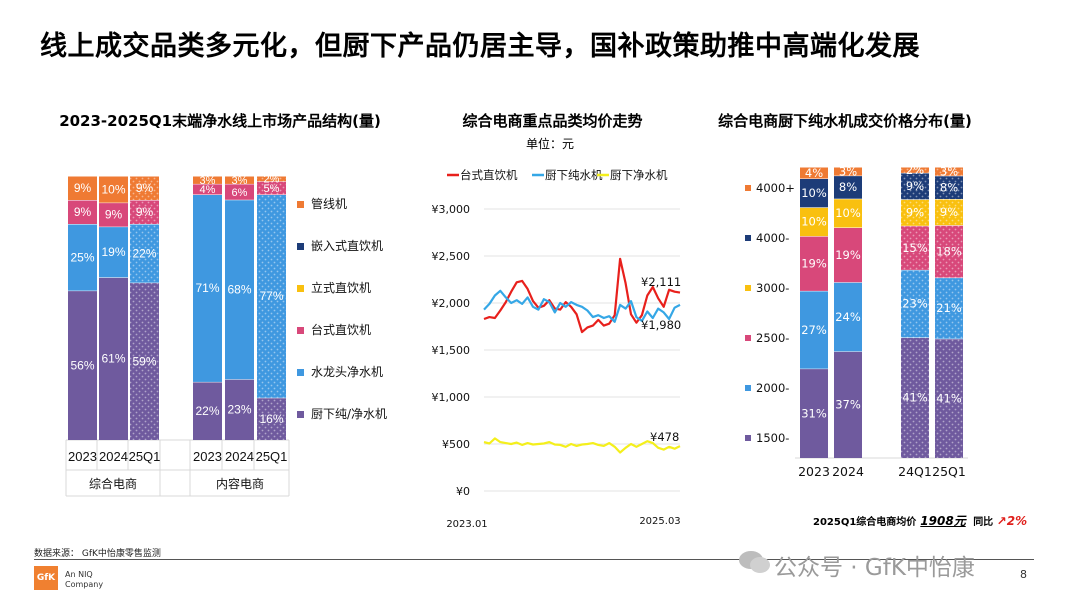 The height and width of the screenshot is (607, 1080). I want to click on chart3-data-label: 4%, so click(814, 173).